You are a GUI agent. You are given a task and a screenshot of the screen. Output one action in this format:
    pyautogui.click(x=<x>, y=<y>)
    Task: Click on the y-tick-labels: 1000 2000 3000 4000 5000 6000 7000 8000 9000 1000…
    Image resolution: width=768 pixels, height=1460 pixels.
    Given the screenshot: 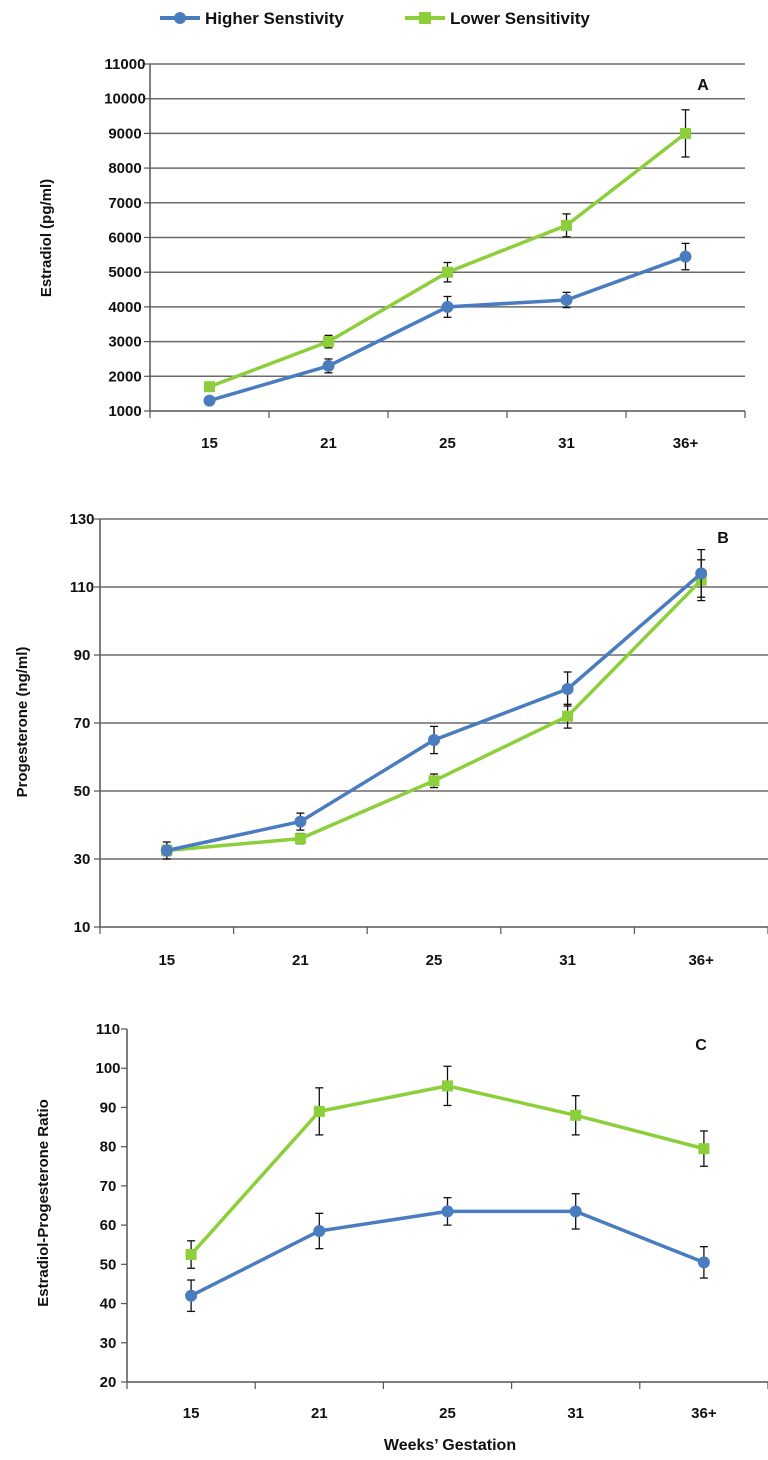 What is the action you would take?
    pyautogui.click(x=125, y=238)
    